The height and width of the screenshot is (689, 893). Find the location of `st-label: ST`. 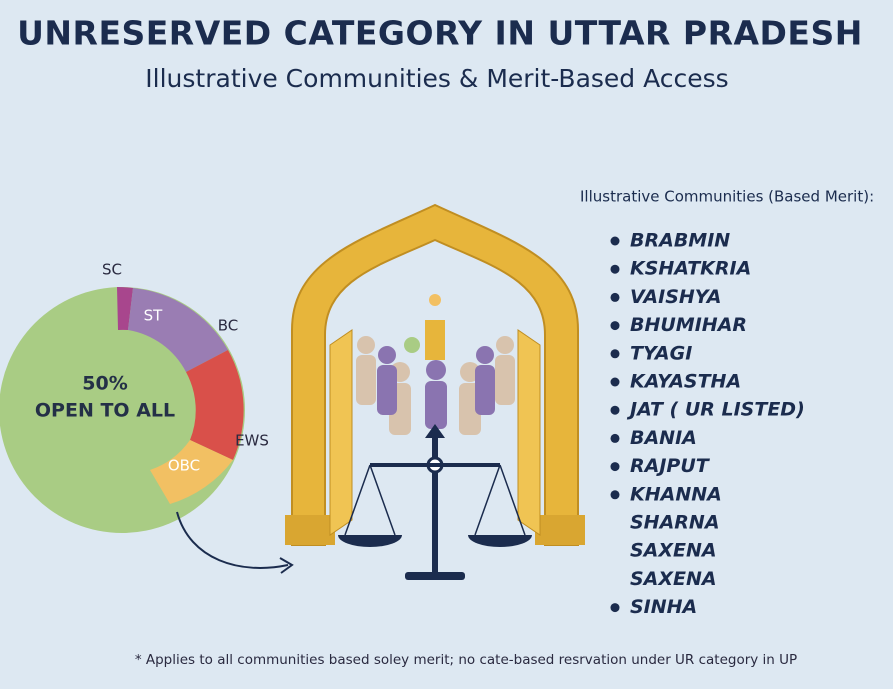

st-label: ST is located at coordinates (154, 316).